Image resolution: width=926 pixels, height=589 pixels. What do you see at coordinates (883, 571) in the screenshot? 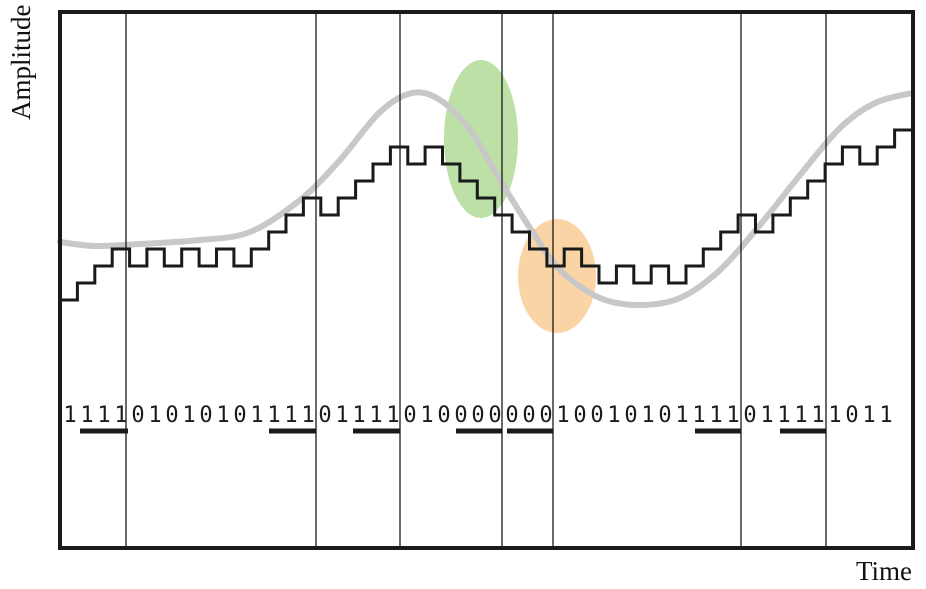
I see `x-axis-label: Time` at bounding box center [883, 571].